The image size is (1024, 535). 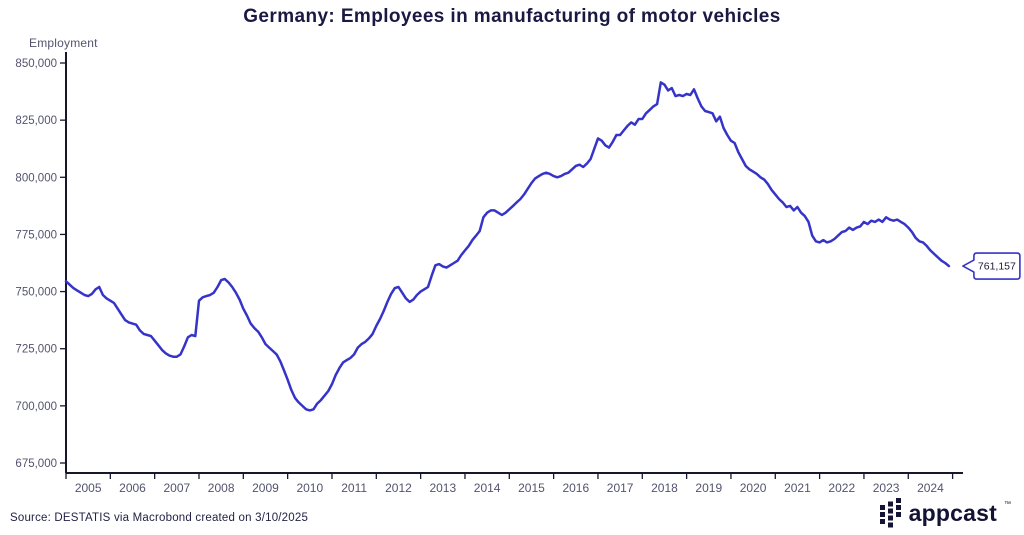 I want to click on x-tick-label: 2023, so click(x=886, y=488).